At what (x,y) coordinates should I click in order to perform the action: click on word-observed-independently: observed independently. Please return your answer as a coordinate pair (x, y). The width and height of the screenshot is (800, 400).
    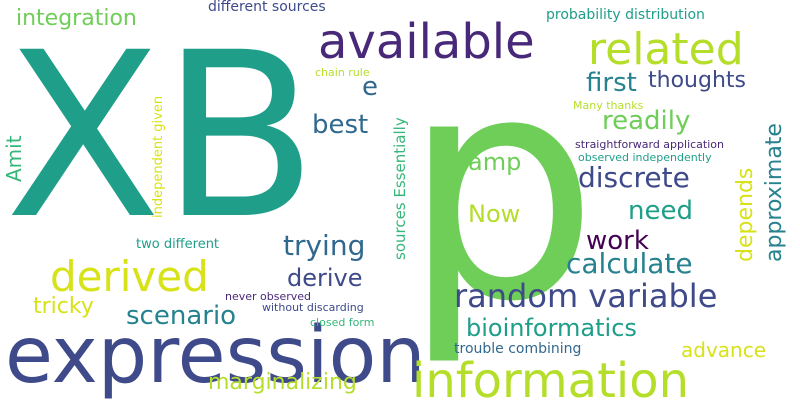
    Looking at the image, I should click on (645, 157).